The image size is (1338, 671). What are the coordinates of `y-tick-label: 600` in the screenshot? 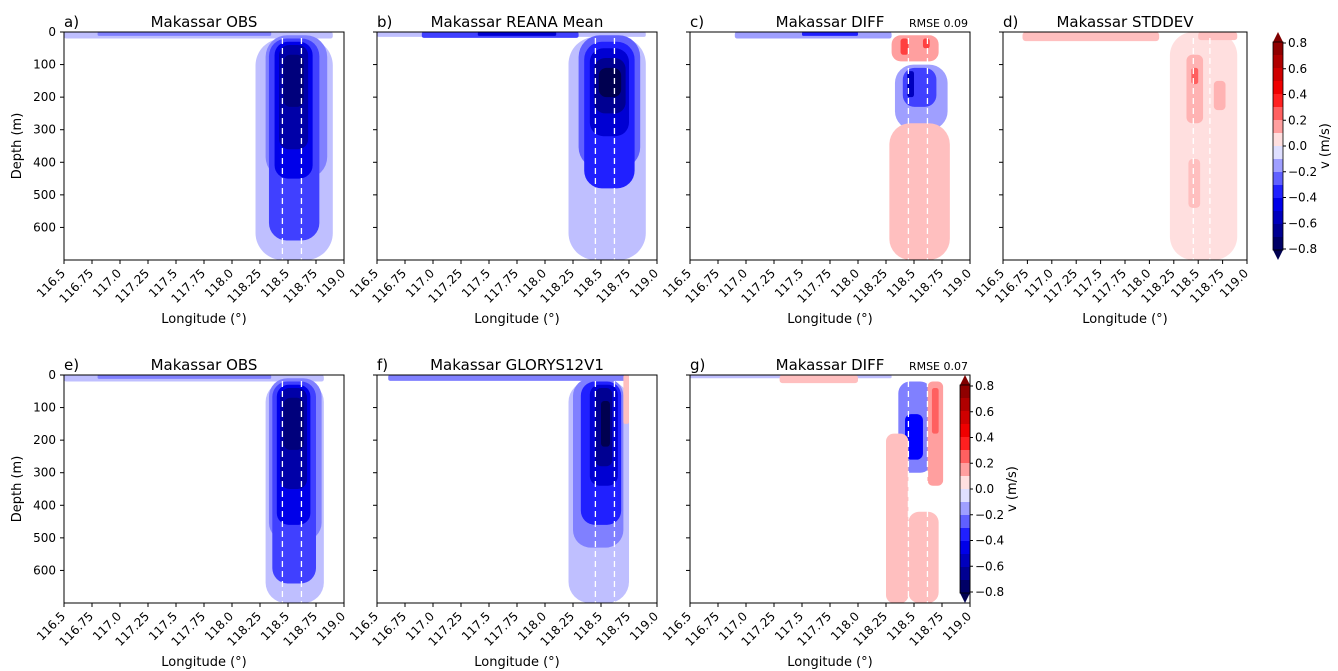 It's located at (44, 227).